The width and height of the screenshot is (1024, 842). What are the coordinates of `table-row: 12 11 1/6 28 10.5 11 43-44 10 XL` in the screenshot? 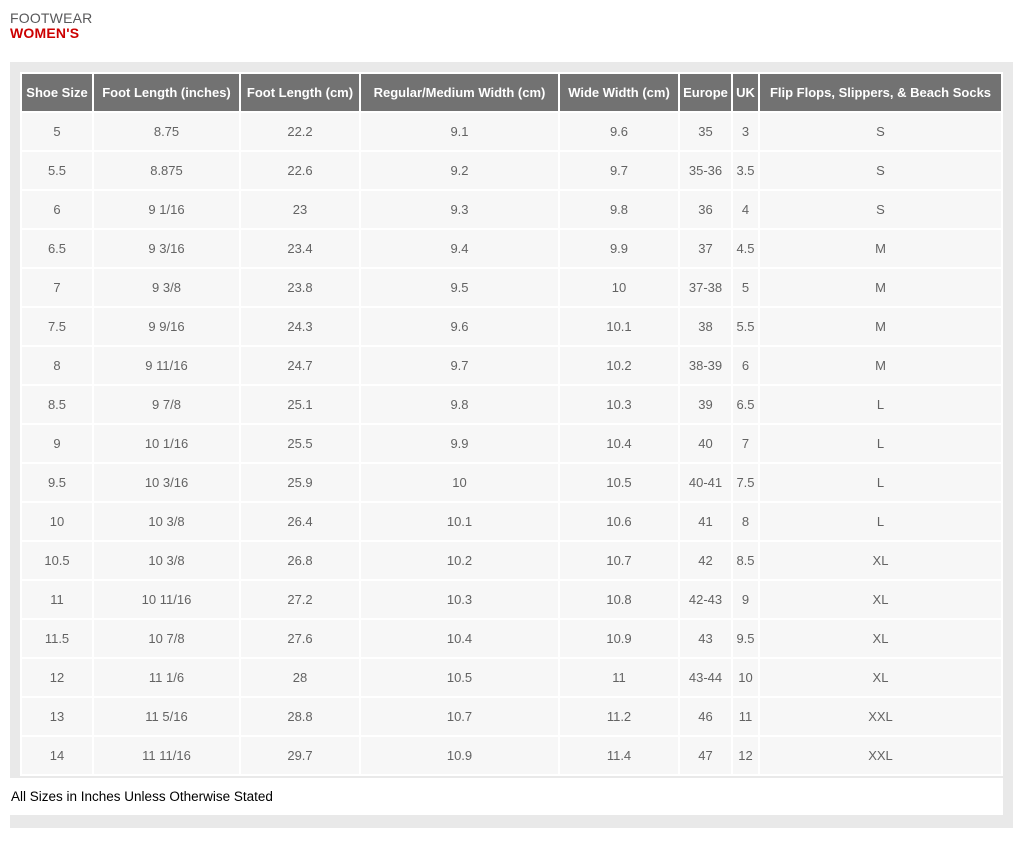 It's located at (511, 677).